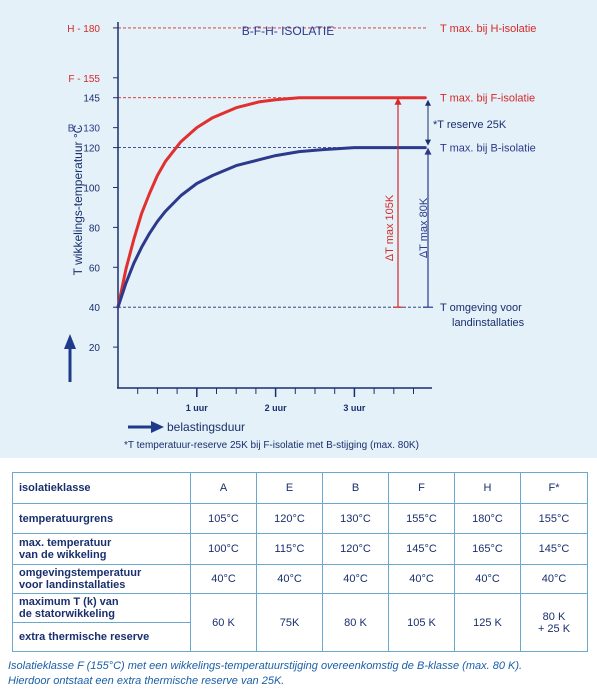 Image resolution: width=597 pixels, height=700 pixels. What do you see at coordinates (65, 543) in the screenshot?
I see `row-label-line: max. temperatuur` at bounding box center [65, 543].